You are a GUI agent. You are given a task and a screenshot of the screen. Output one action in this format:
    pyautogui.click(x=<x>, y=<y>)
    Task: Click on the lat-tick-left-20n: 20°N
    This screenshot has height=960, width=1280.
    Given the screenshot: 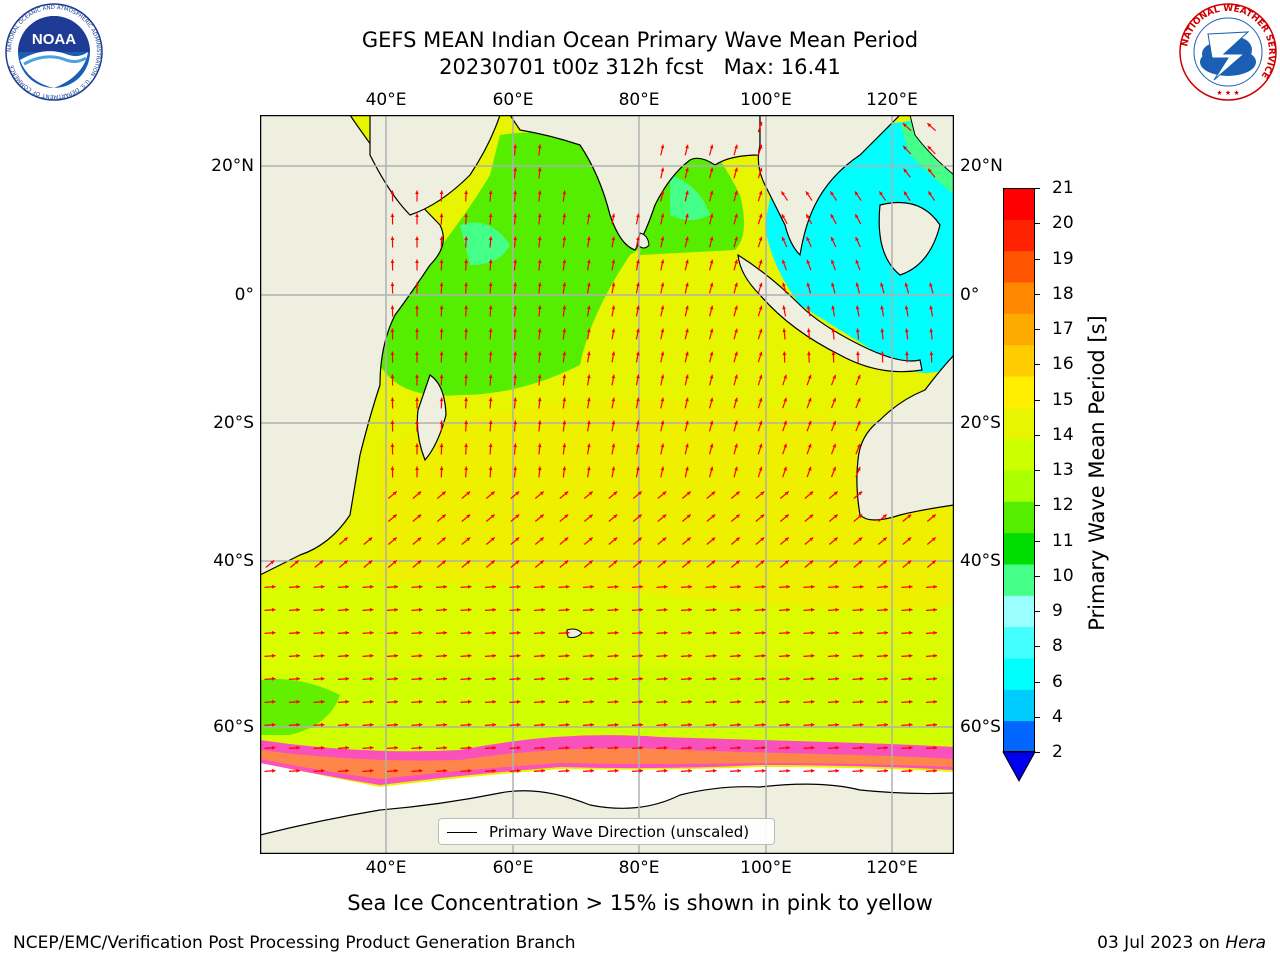 What is the action you would take?
    pyautogui.click(x=232, y=166)
    